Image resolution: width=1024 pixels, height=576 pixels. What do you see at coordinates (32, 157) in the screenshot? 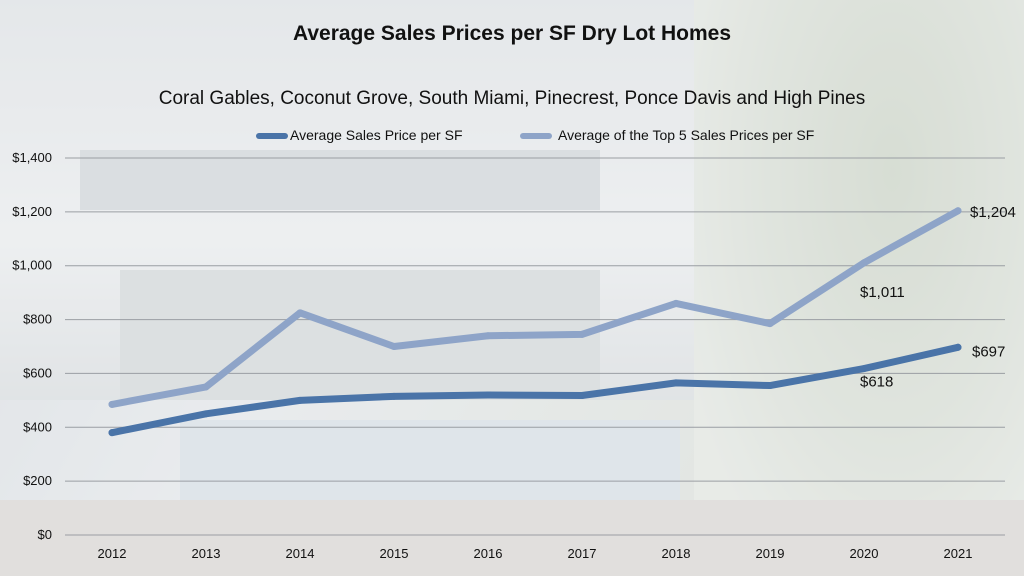
I see `y-tick-label: $1,400` at bounding box center [32, 157].